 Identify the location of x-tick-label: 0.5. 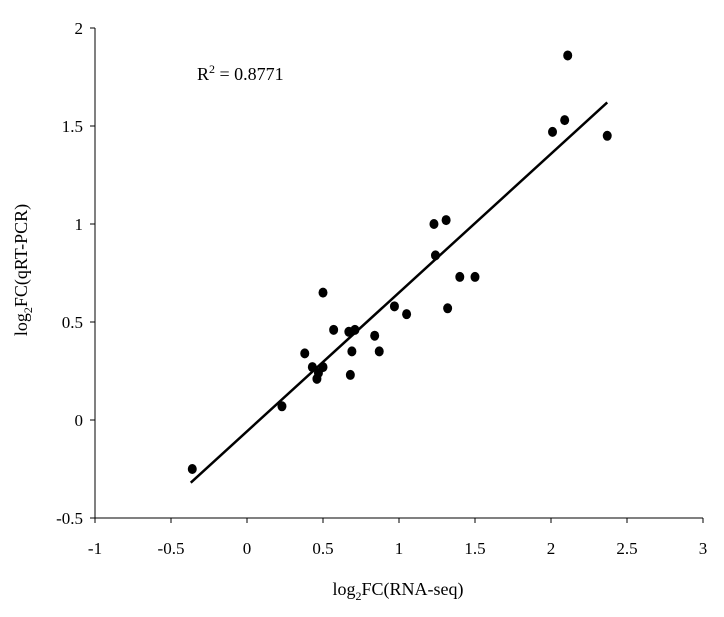
(322, 548).